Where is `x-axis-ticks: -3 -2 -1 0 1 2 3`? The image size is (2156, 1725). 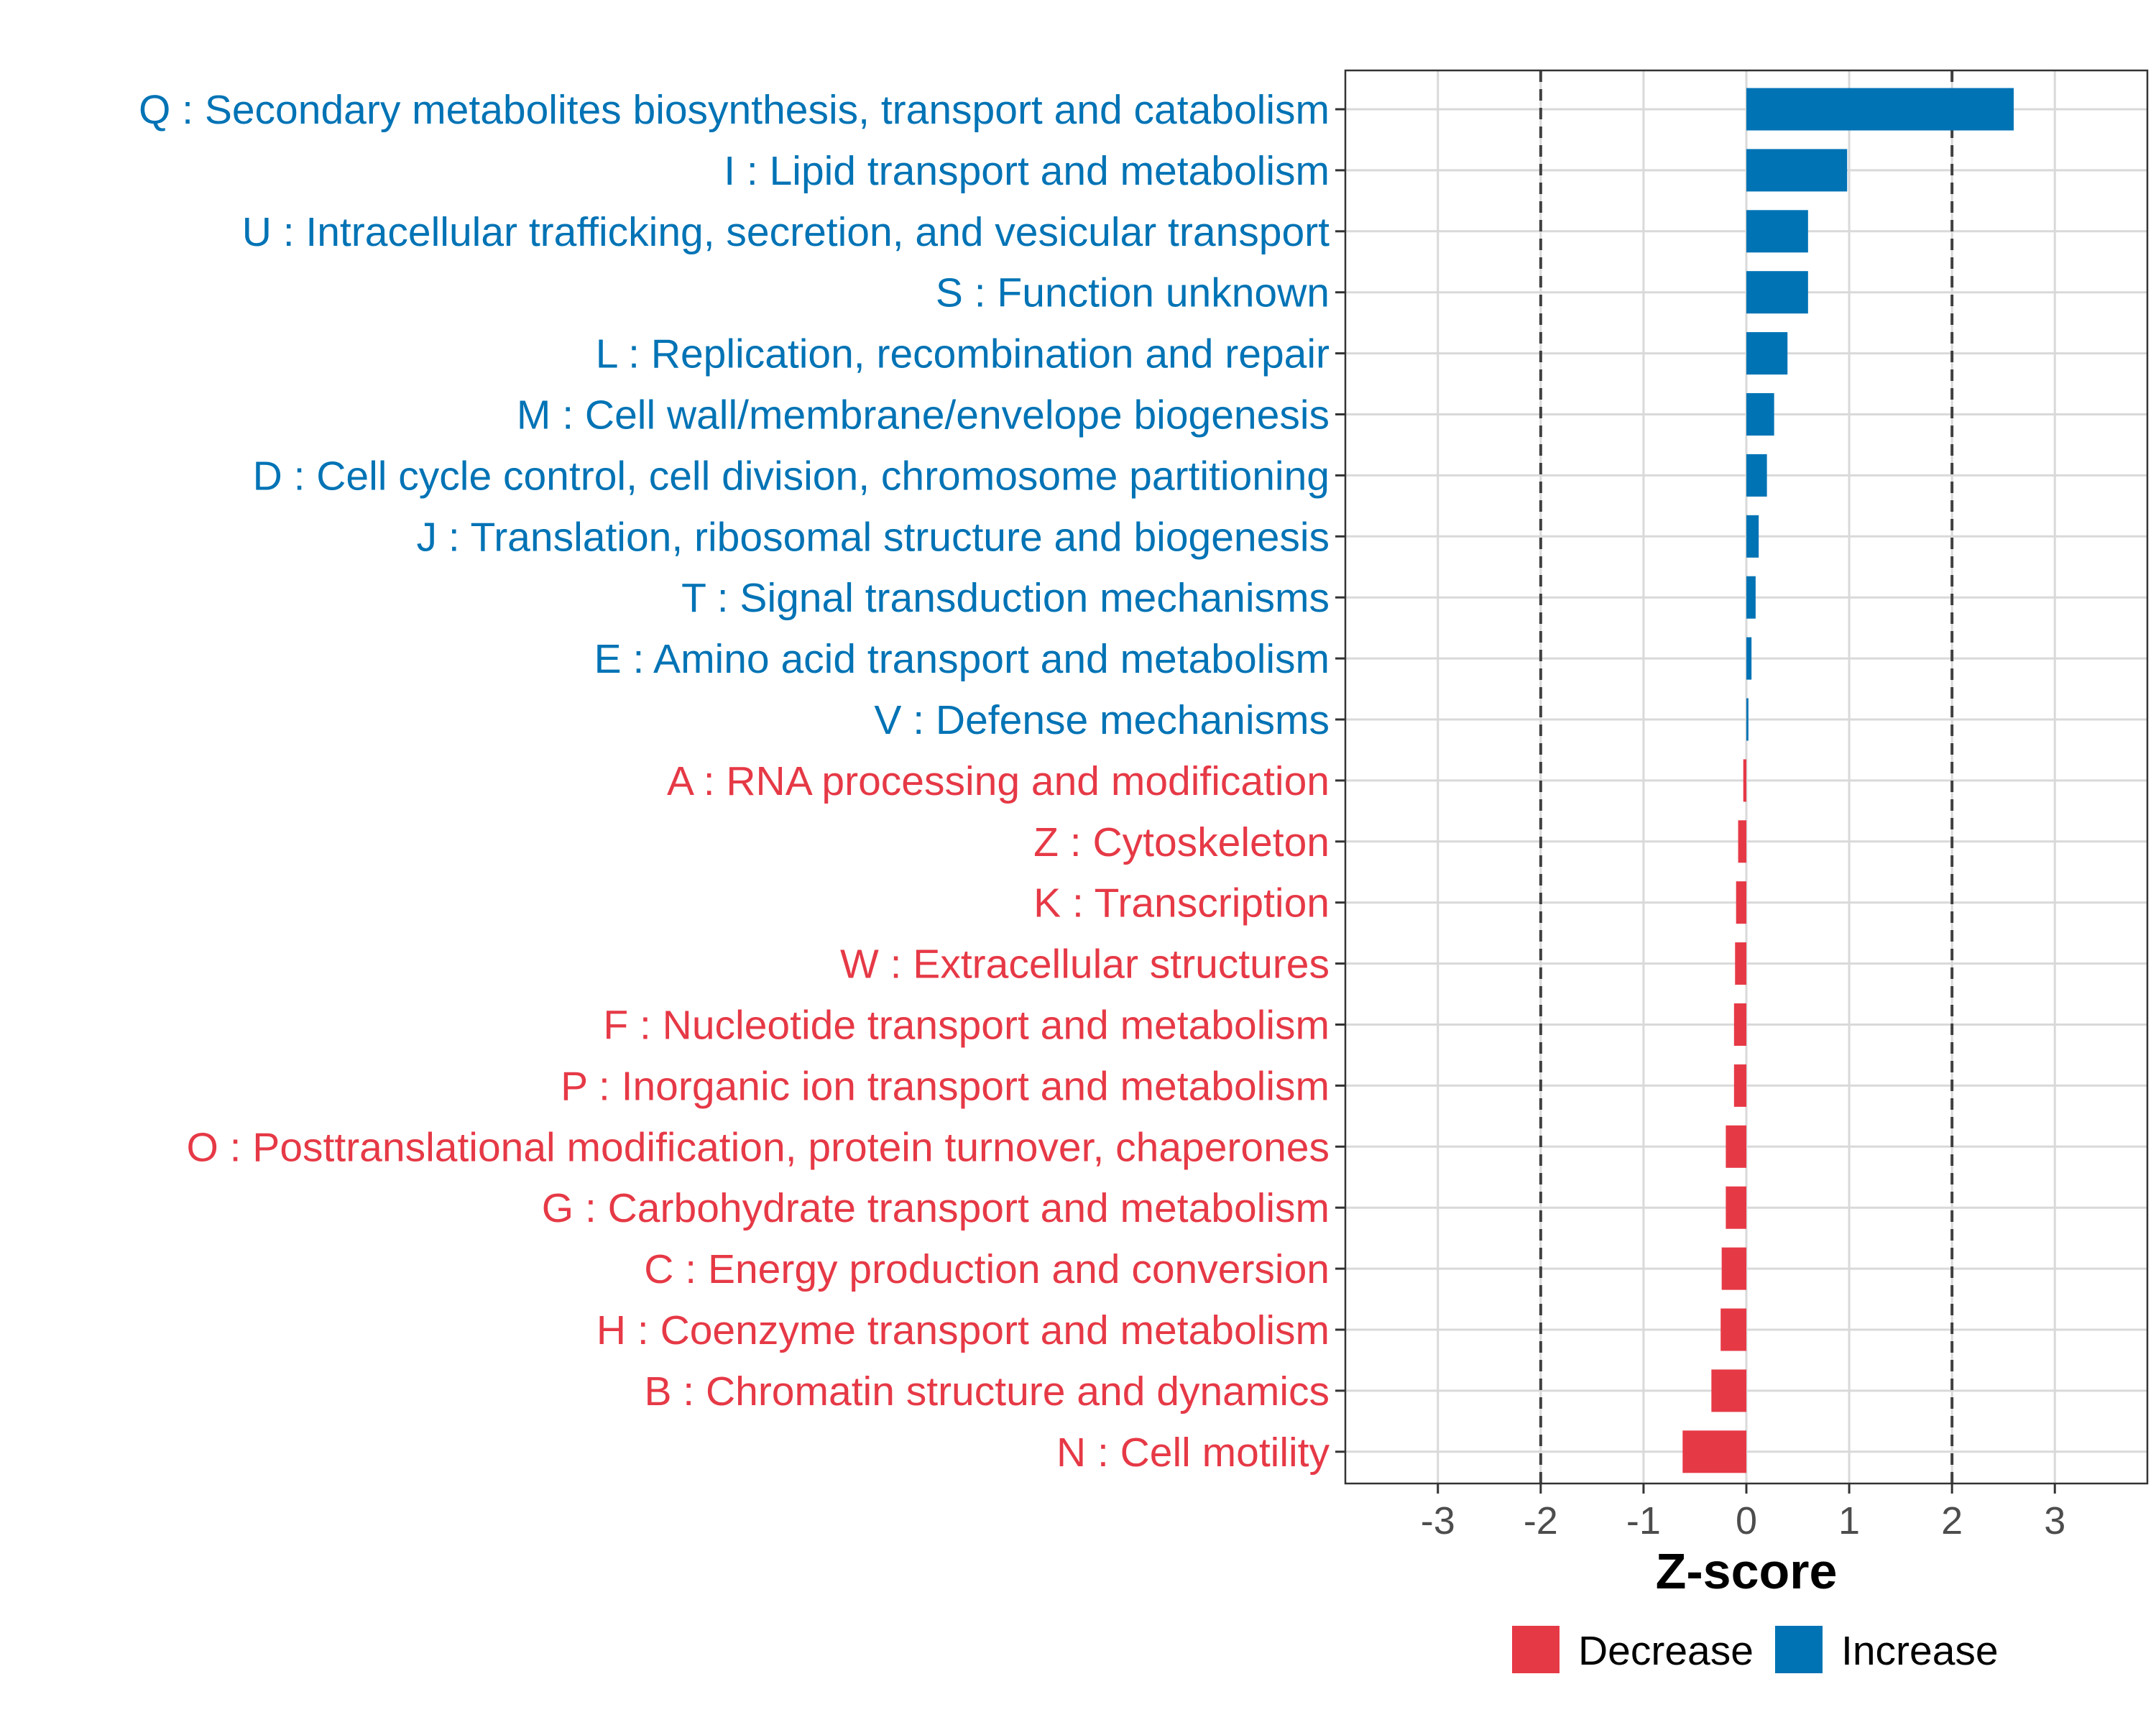
x-axis-ticks: -3 -2 -1 0 1 2 3 is located at coordinates (1743, 1513).